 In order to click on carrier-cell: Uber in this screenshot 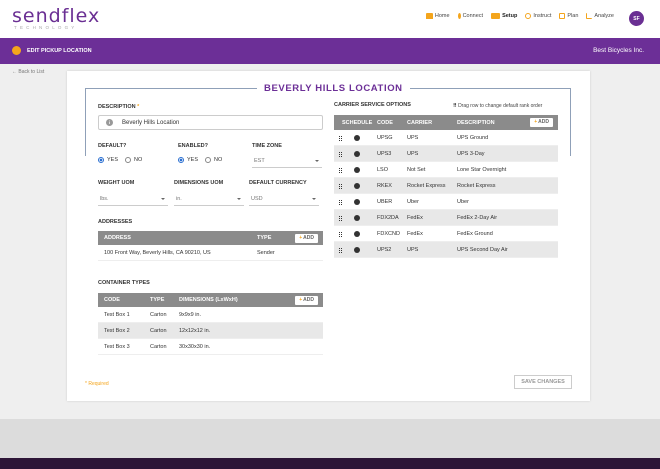, I will do `click(413, 201)`.